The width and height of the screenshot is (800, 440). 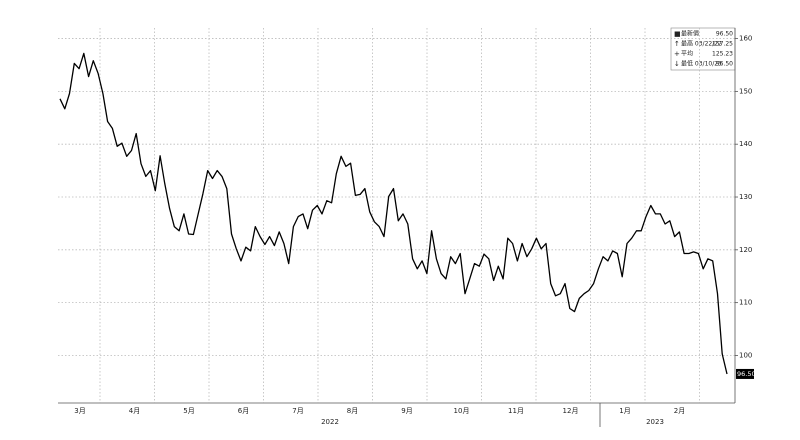 What do you see at coordinates (701, 64) in the screenshot?
I see `legend-name: 最低 03/10/23` at bounding box center [701, 64].